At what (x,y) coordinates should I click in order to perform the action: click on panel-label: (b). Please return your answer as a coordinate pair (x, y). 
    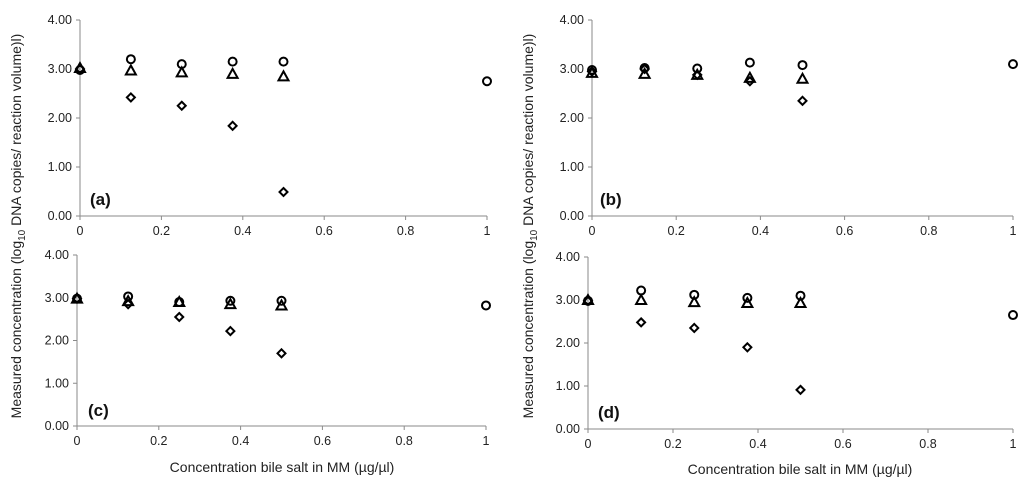
    Looking at the image, I should click on (611, 199).